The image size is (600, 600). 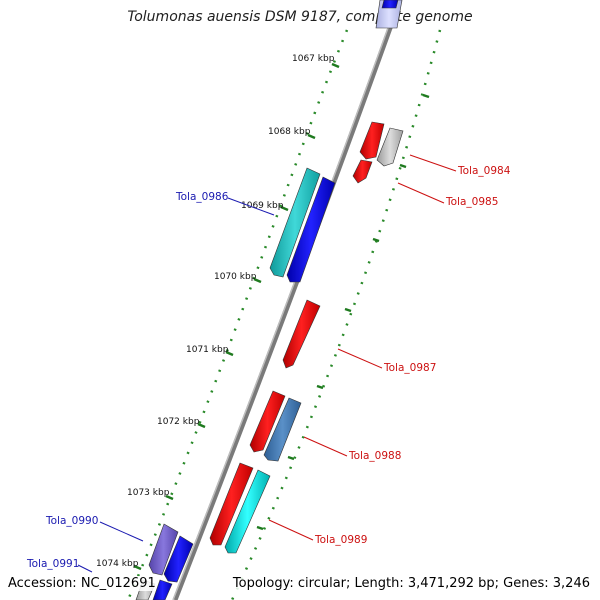 What do you see at coordinates (148, 493) in the screenshot?
I see `tick-label-1073: 1073 kbp` at bounding box center [148, 493].